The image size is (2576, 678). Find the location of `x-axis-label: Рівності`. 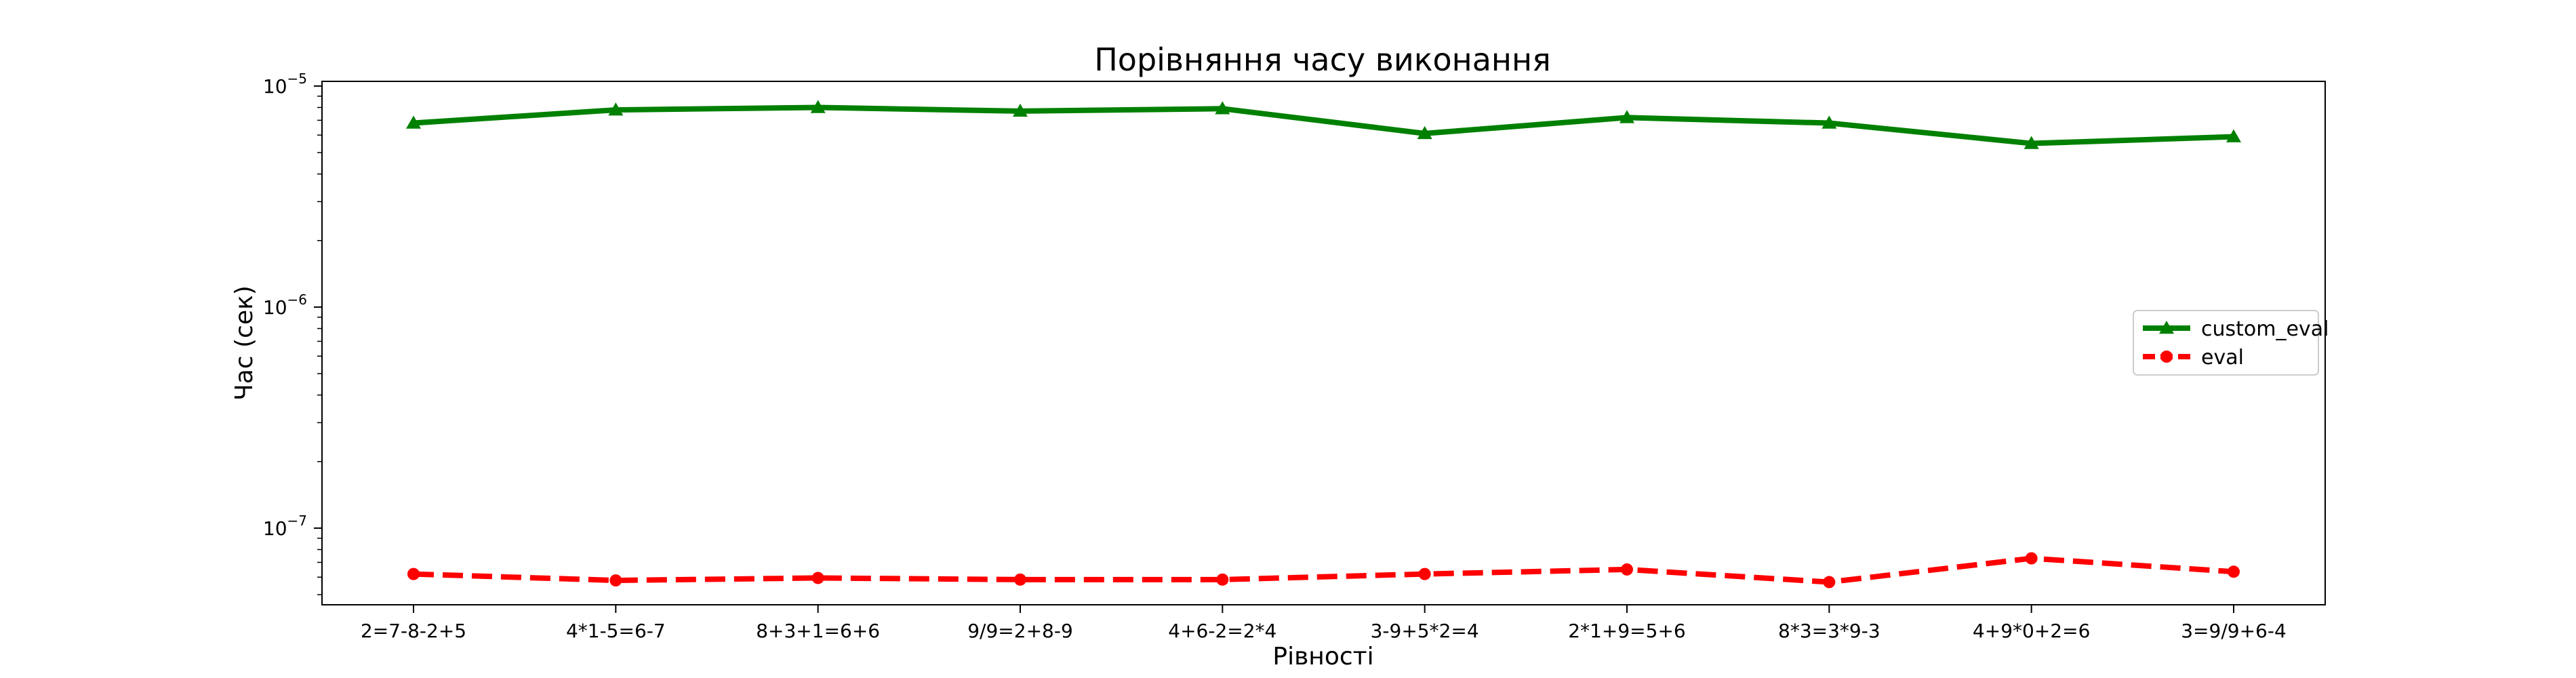

x-axis-label: Рівності is located at coordinates (1322, 657).